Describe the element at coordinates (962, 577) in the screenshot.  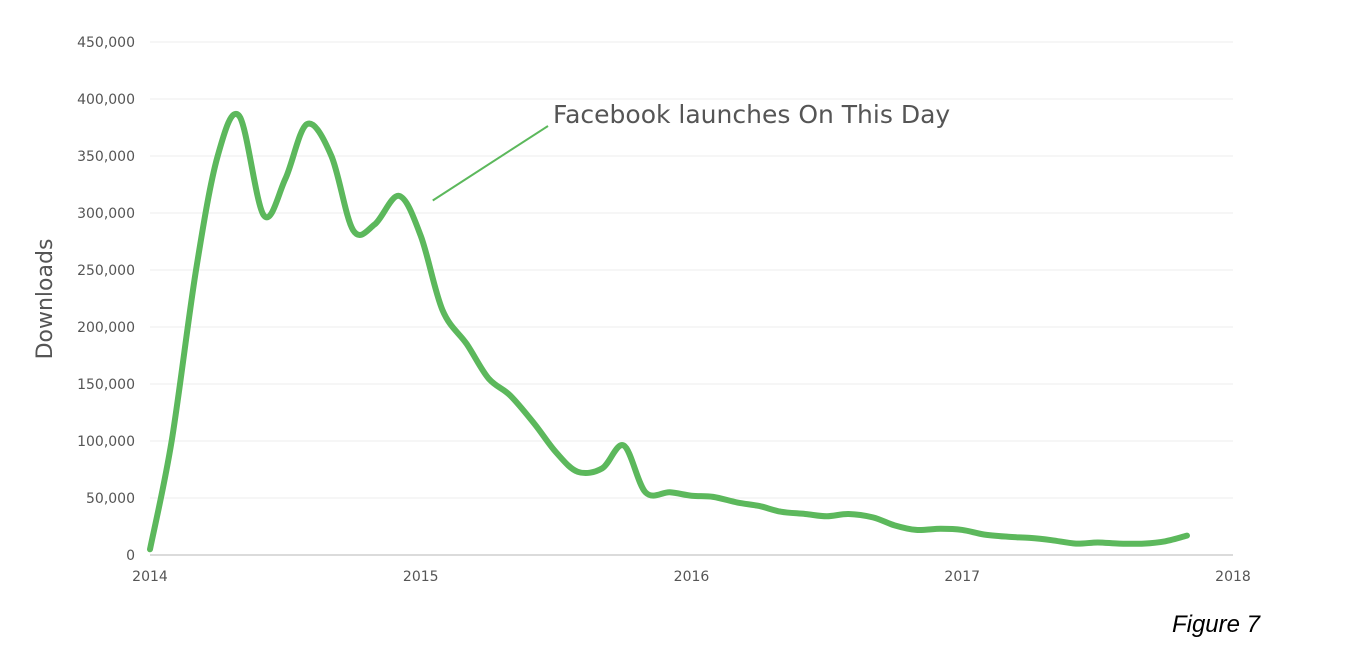
I see `x-tick-label: 2017` at that location.